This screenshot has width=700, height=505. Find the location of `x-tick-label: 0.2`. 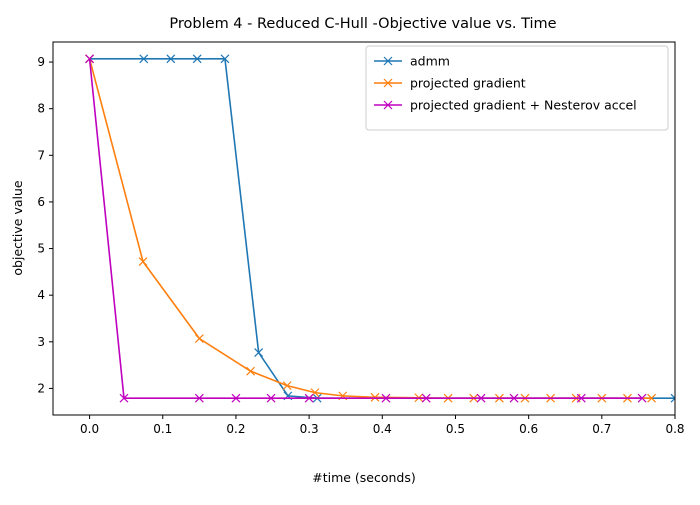

x-tick-label: 0.2 is located at coordinates (235, 429).